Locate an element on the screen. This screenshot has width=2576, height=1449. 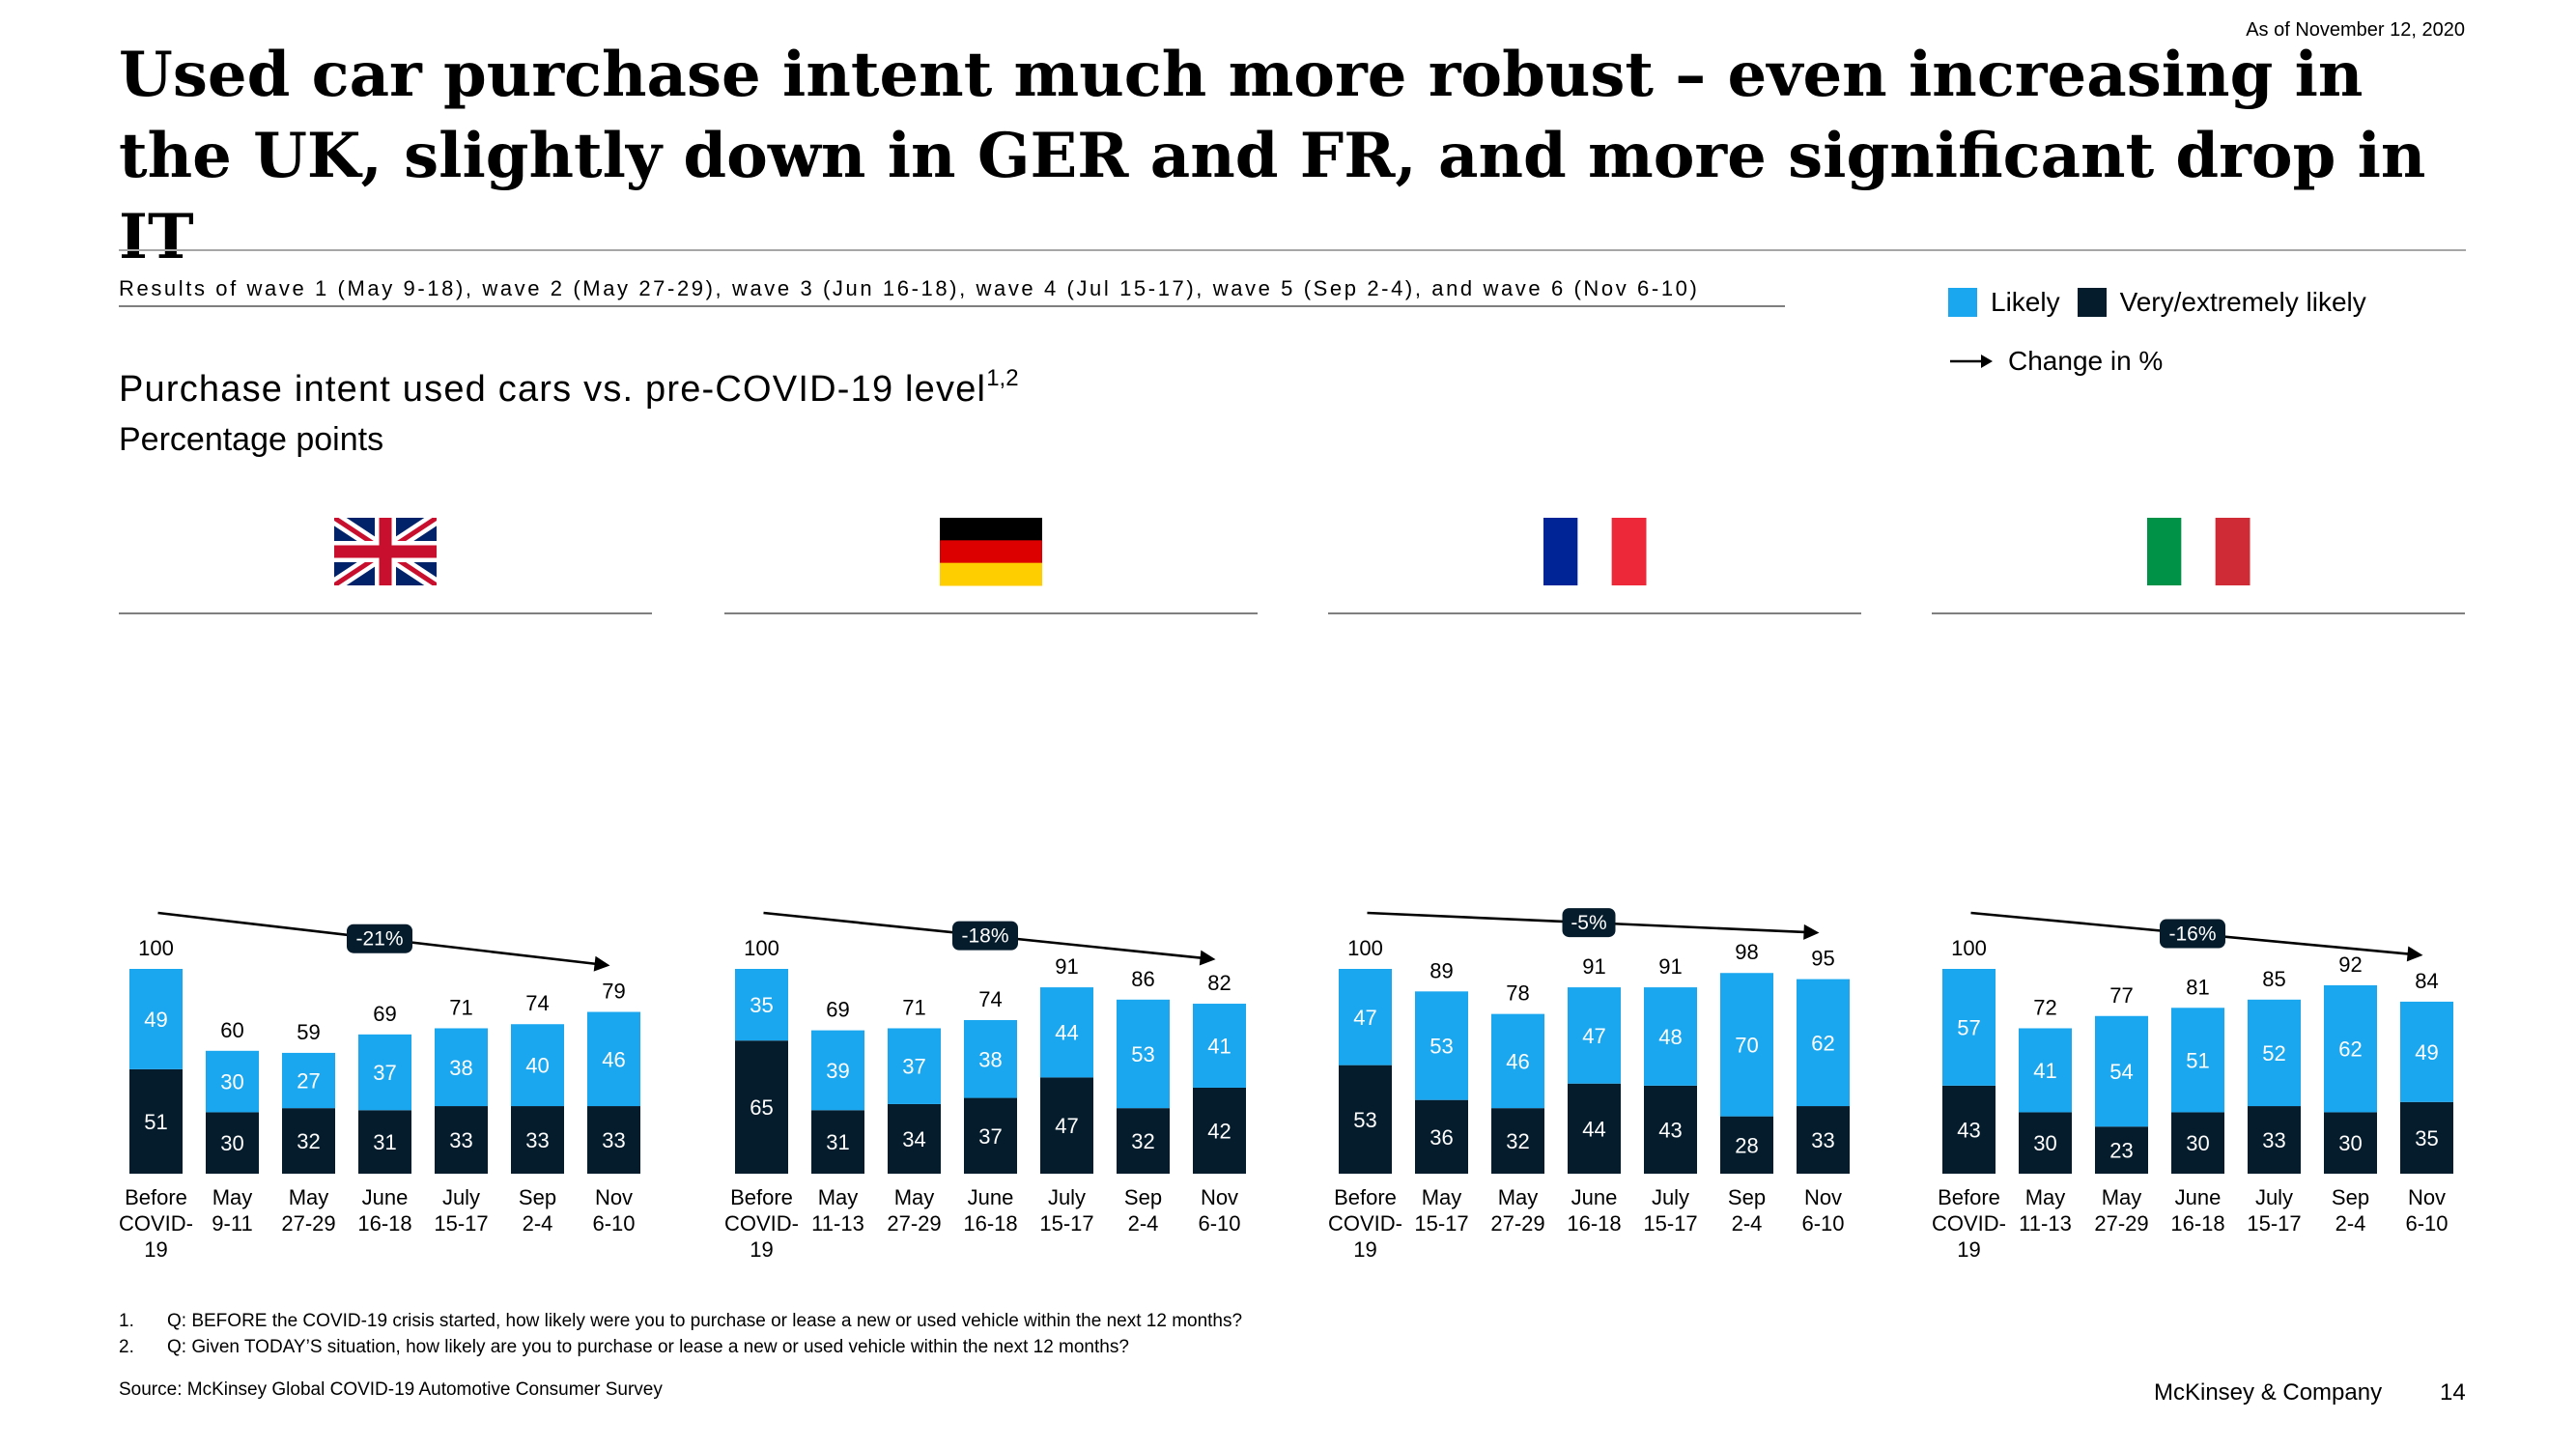
data-label-total: 79 is located at coordinates (613, 992).